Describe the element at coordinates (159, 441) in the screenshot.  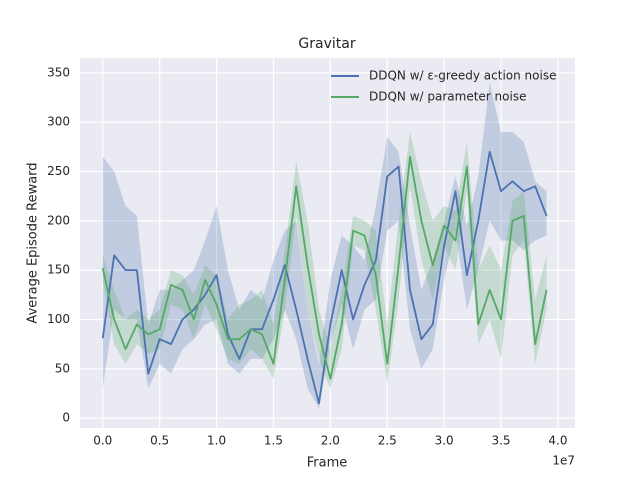
I see `x-tick-label: 0.5` at that location.